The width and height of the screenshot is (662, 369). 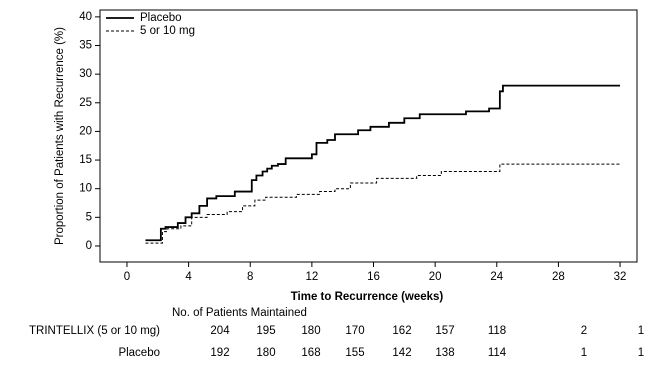 What do you see at coordinates (265, 331) in the screenshot?
I see `at-risk-count: 195` at bounding box center [265, 331].